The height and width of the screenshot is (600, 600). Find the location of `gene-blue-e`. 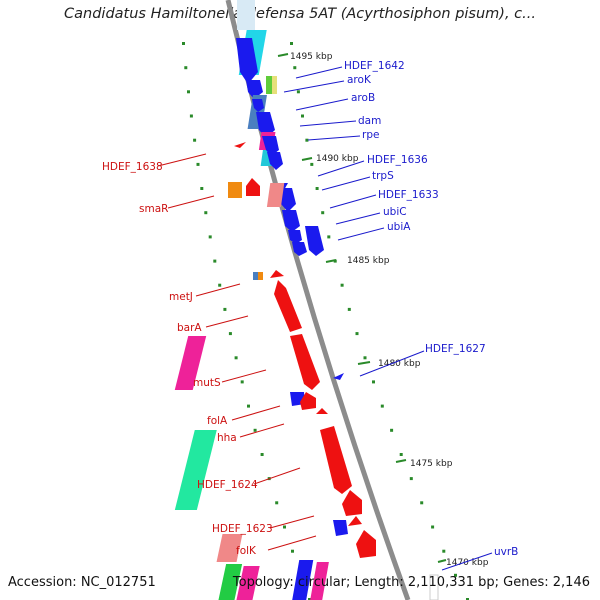

gene-blue-e is located at coordinates (299, 249).